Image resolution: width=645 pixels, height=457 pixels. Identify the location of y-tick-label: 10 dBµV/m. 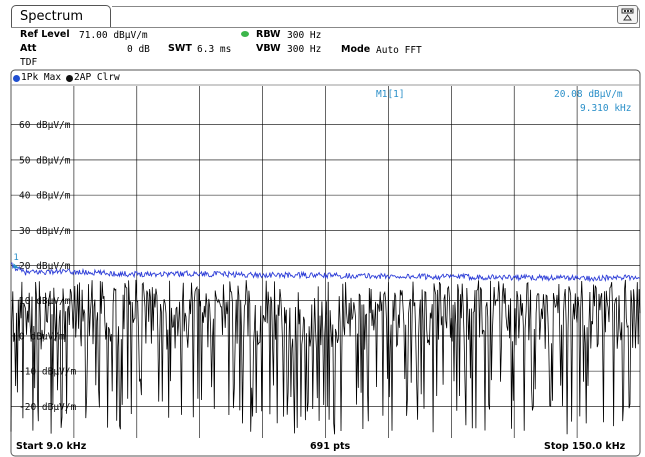
(45, 301).